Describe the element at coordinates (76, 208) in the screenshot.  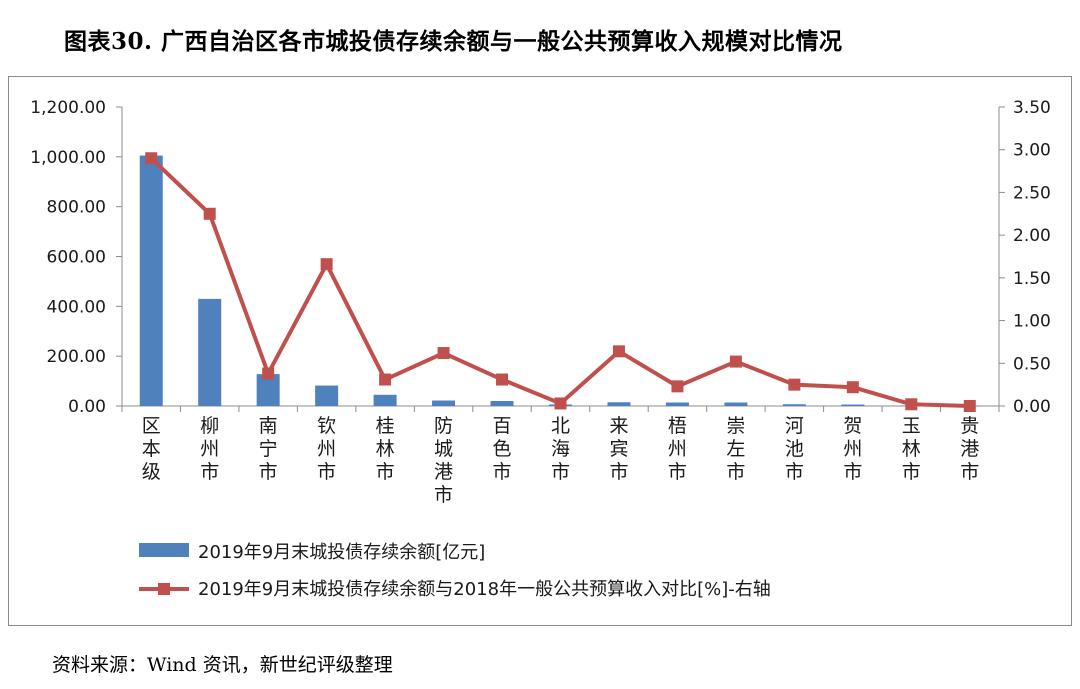
I see `left-tick-label: 800.00` at that location.